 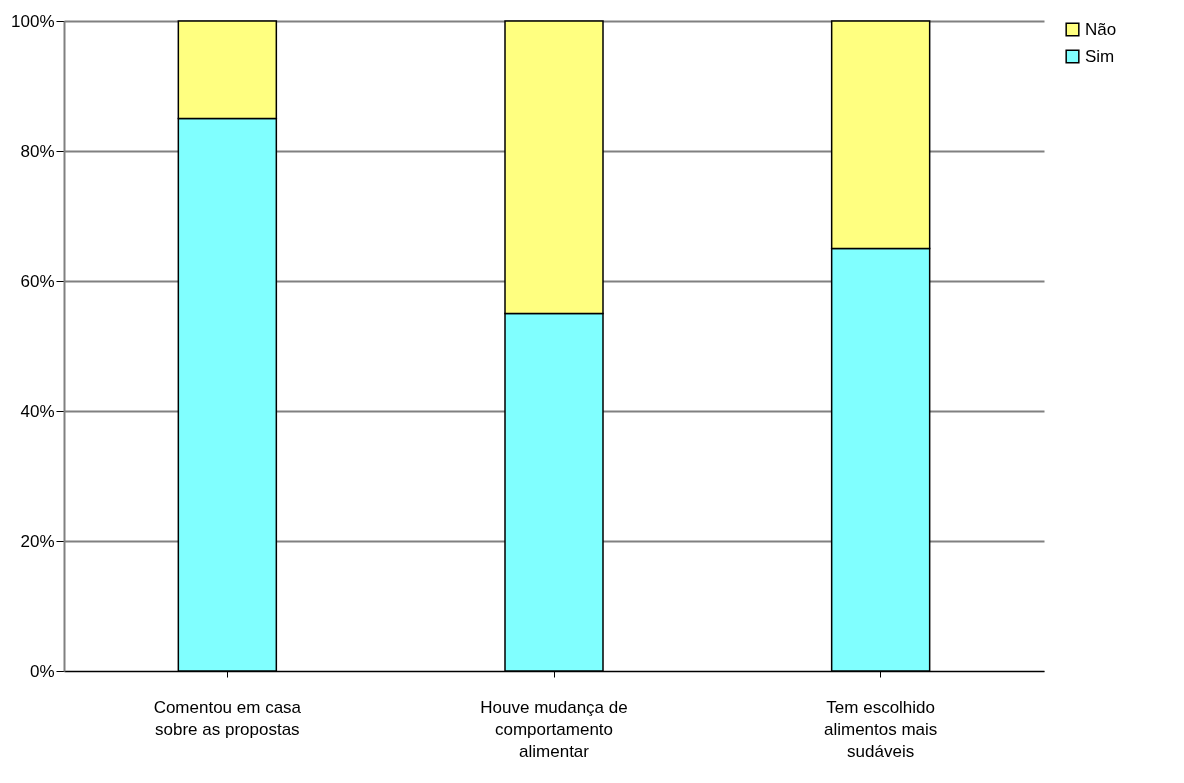 I want to click on y-tick-label: 60%, so click(x=37, y=281).